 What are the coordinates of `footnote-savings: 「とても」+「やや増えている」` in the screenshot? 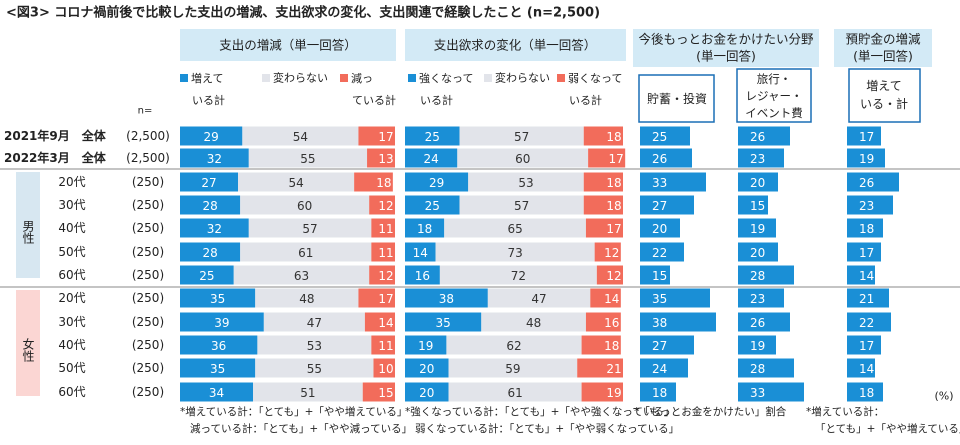 It's located at (887, 428).